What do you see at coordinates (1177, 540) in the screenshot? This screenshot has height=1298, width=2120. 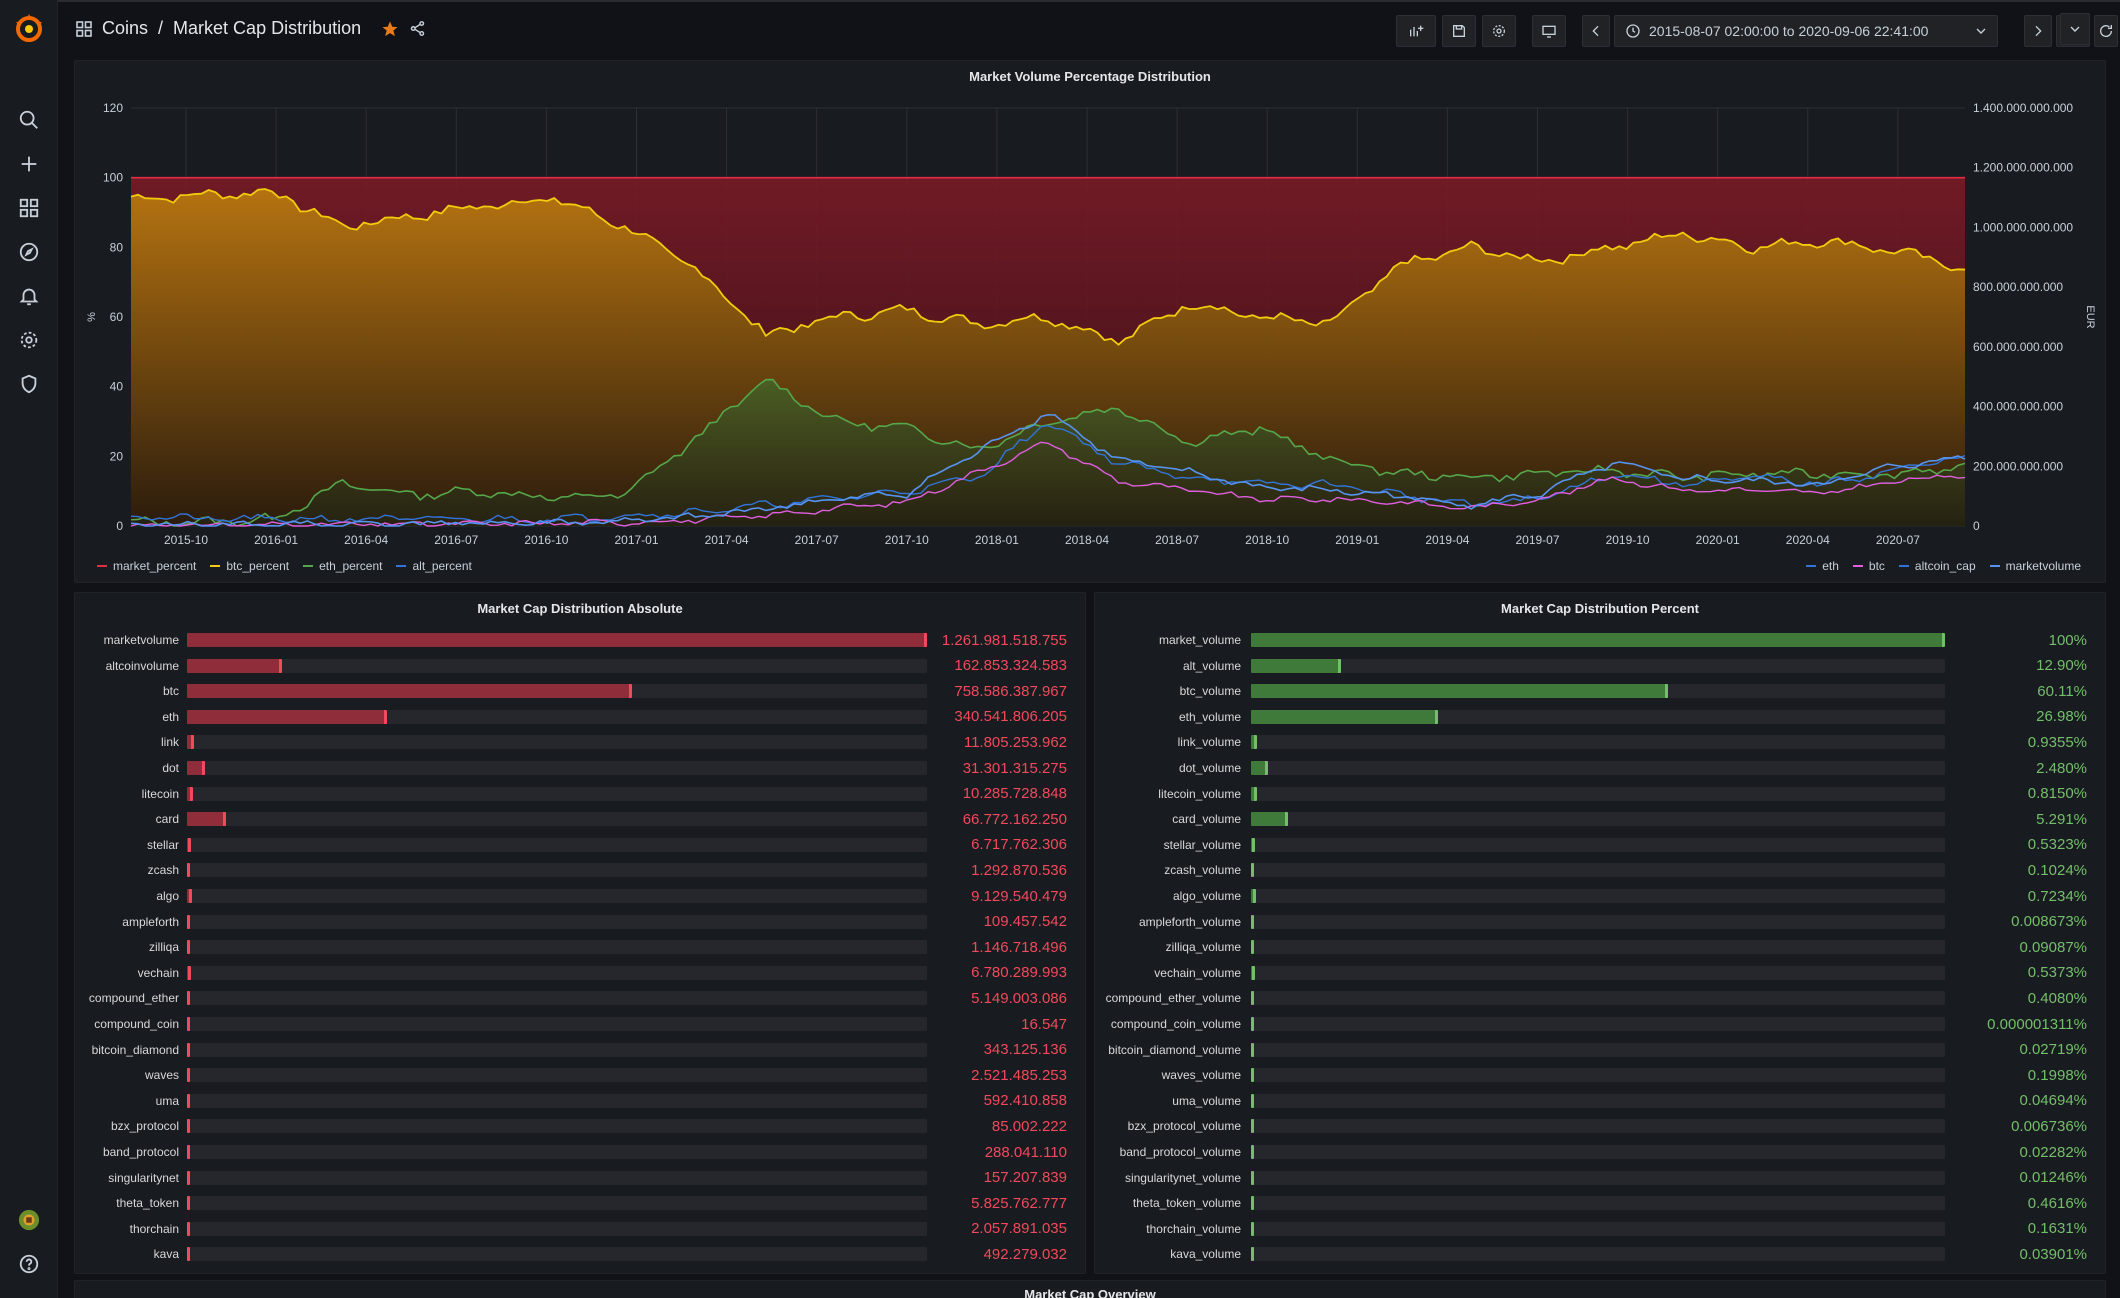 I see `x-tick-label: 2018-07` at bounding box center [1177, 540].